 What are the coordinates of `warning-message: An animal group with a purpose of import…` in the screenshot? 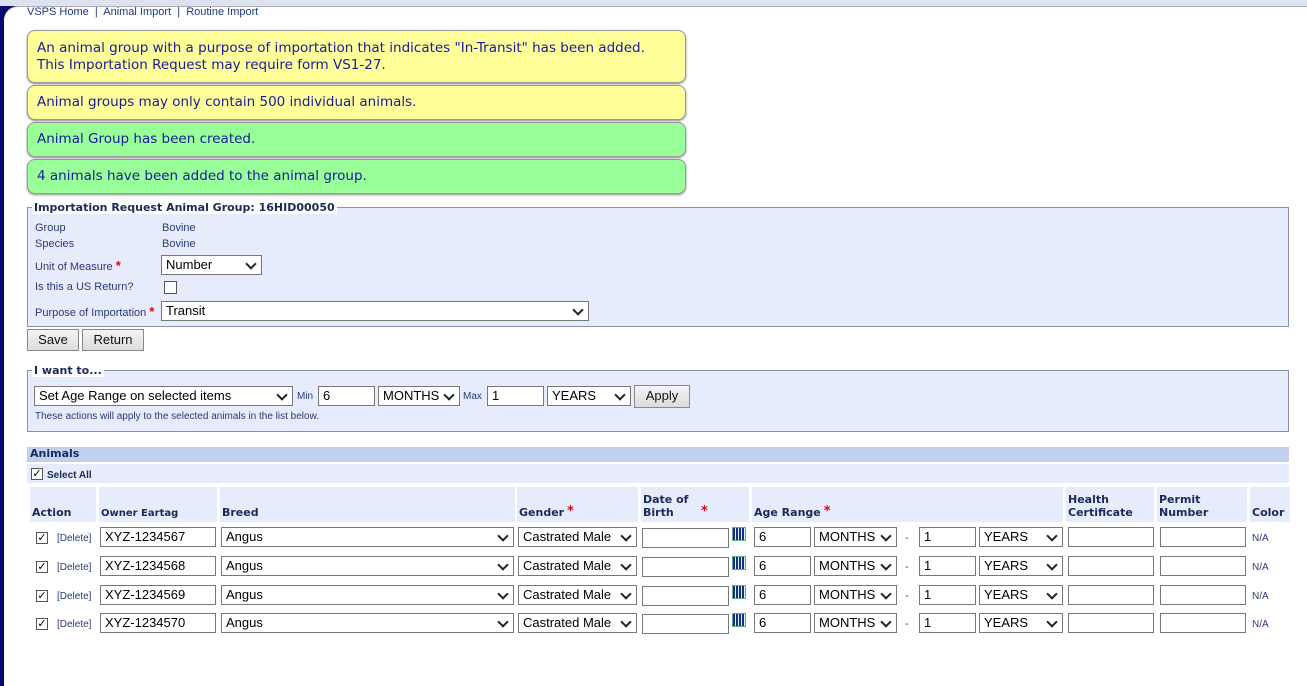 It's located at (356, 56).